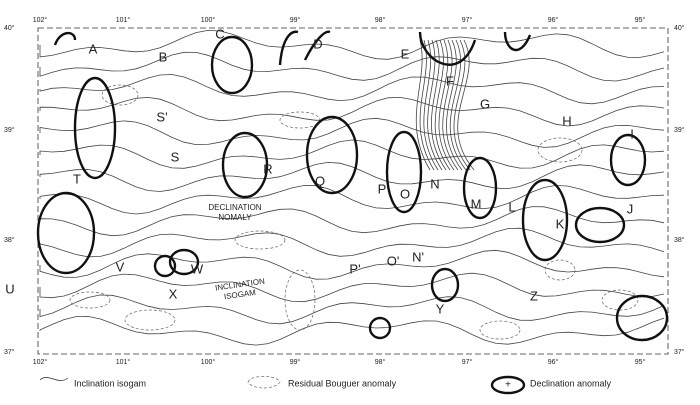 The image size is (700, 405). What do you see at coordinates (282, 385) in the screenshot?
I see `legend-icons: +` at bounding box center [282, 385].